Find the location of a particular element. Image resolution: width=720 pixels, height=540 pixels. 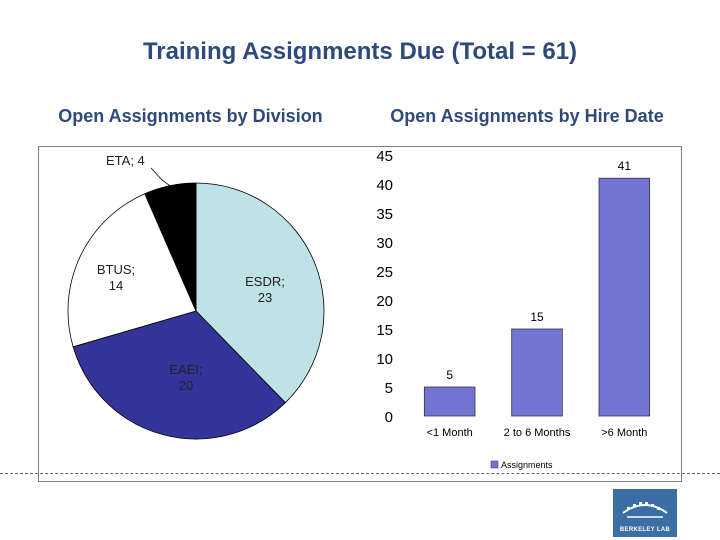

bar-data-label: 5 is located at coordinates (449, 375).